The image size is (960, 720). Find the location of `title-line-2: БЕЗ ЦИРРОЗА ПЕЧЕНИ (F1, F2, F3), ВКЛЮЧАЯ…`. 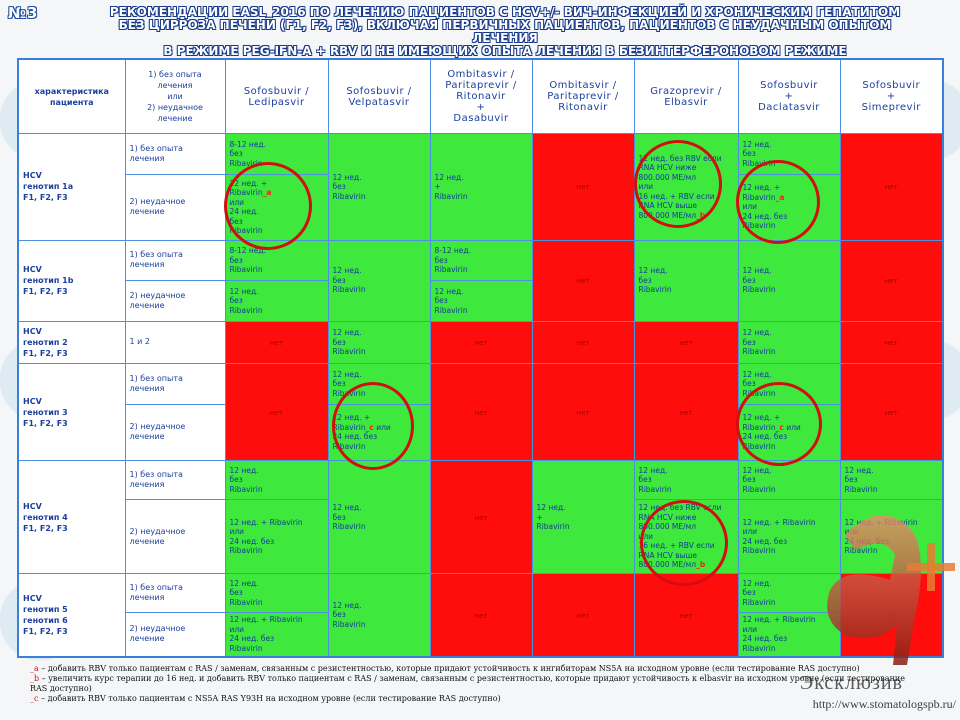

title-line-2: БЕЗ ЦИРРОЗА ПЕЧЕНИ (F1, F2, F3), ВКЛЮЧАЯ… is located at coordinates (505, 31).